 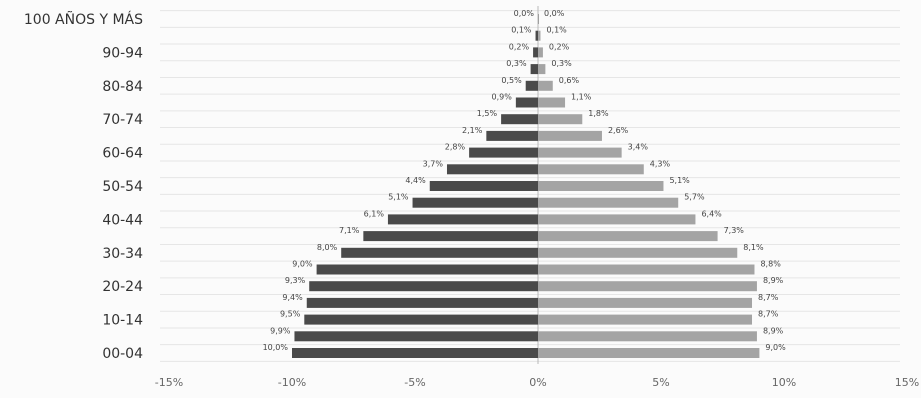 What do you see at coordinates (122, 87) in the screenshot?
I see `age-group-label: 80-84` at bounding box center [122, 87].